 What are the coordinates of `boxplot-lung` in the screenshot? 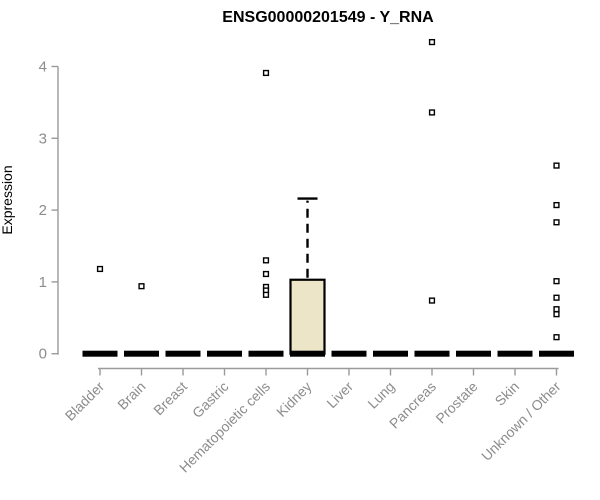 It's located at (390, 353).